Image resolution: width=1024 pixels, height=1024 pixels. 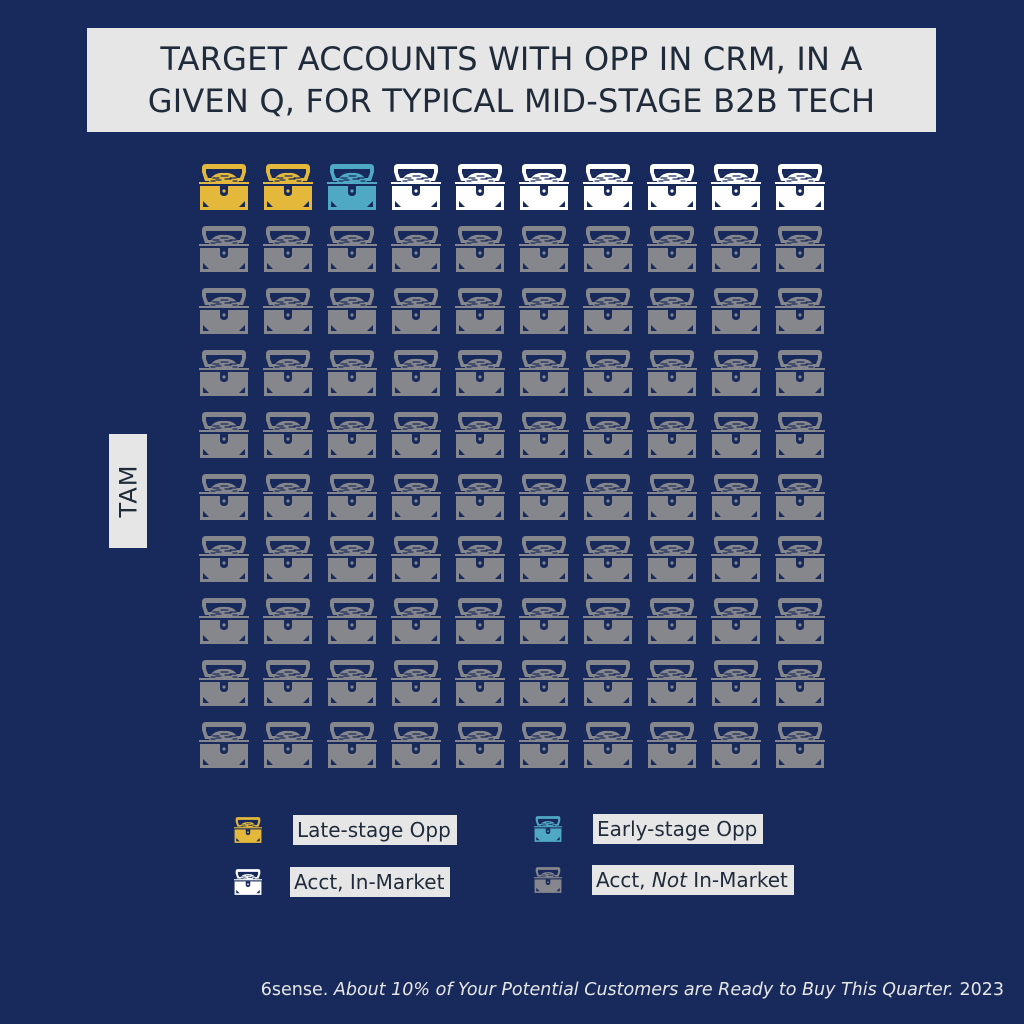 What do you see at coordinates (693, 880) in the screenshot?
I see `legend-label-not-in-market: Acct, Not In-Market` at bounding box center [693, 880].